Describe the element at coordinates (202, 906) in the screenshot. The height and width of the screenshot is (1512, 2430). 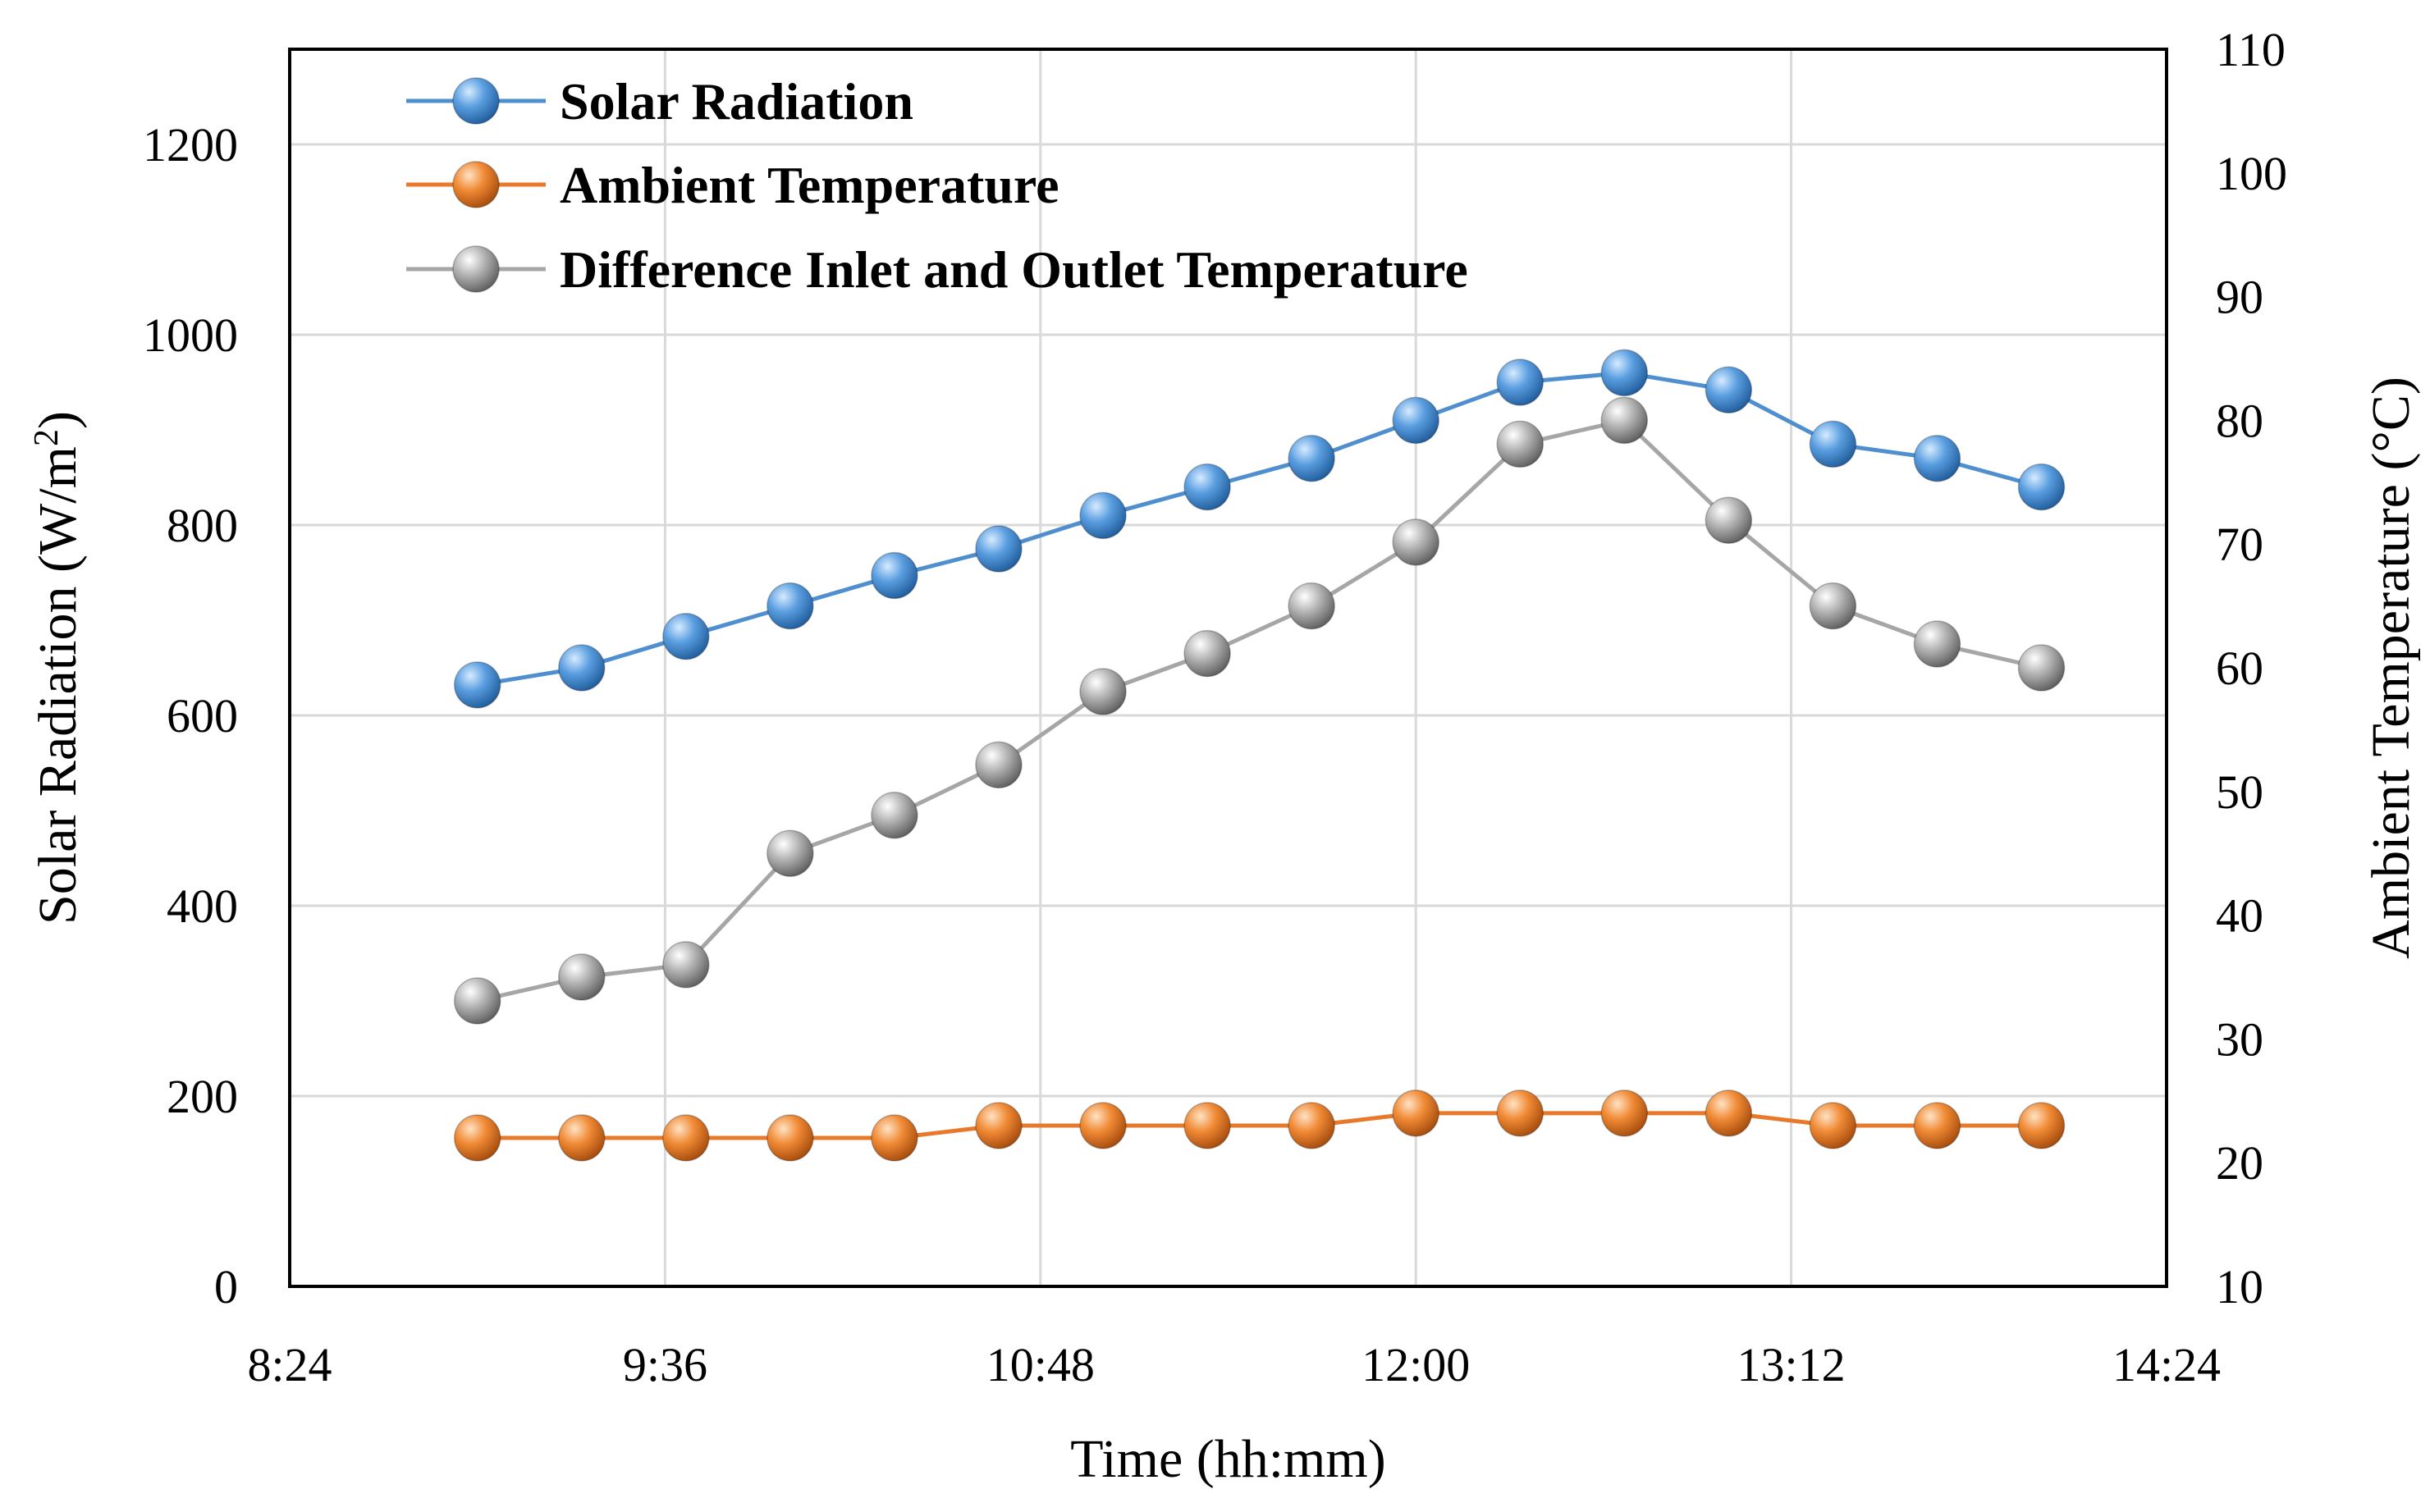
I see `left-y-tick-label: 400` at that location.